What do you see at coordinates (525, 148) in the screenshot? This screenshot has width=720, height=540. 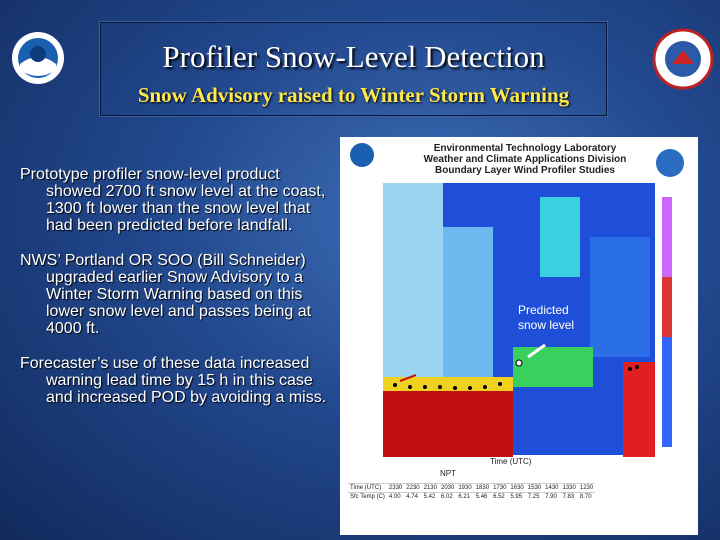 I see `figure-heading-line: Environmental Technology Laboratory` at bounding box center [525, 148].